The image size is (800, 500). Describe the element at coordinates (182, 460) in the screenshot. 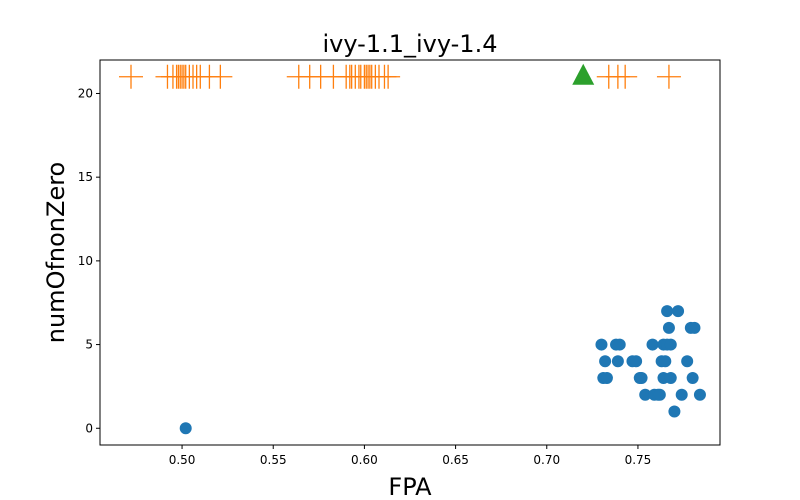

I see `x-tick-label: 0.50` at that location.